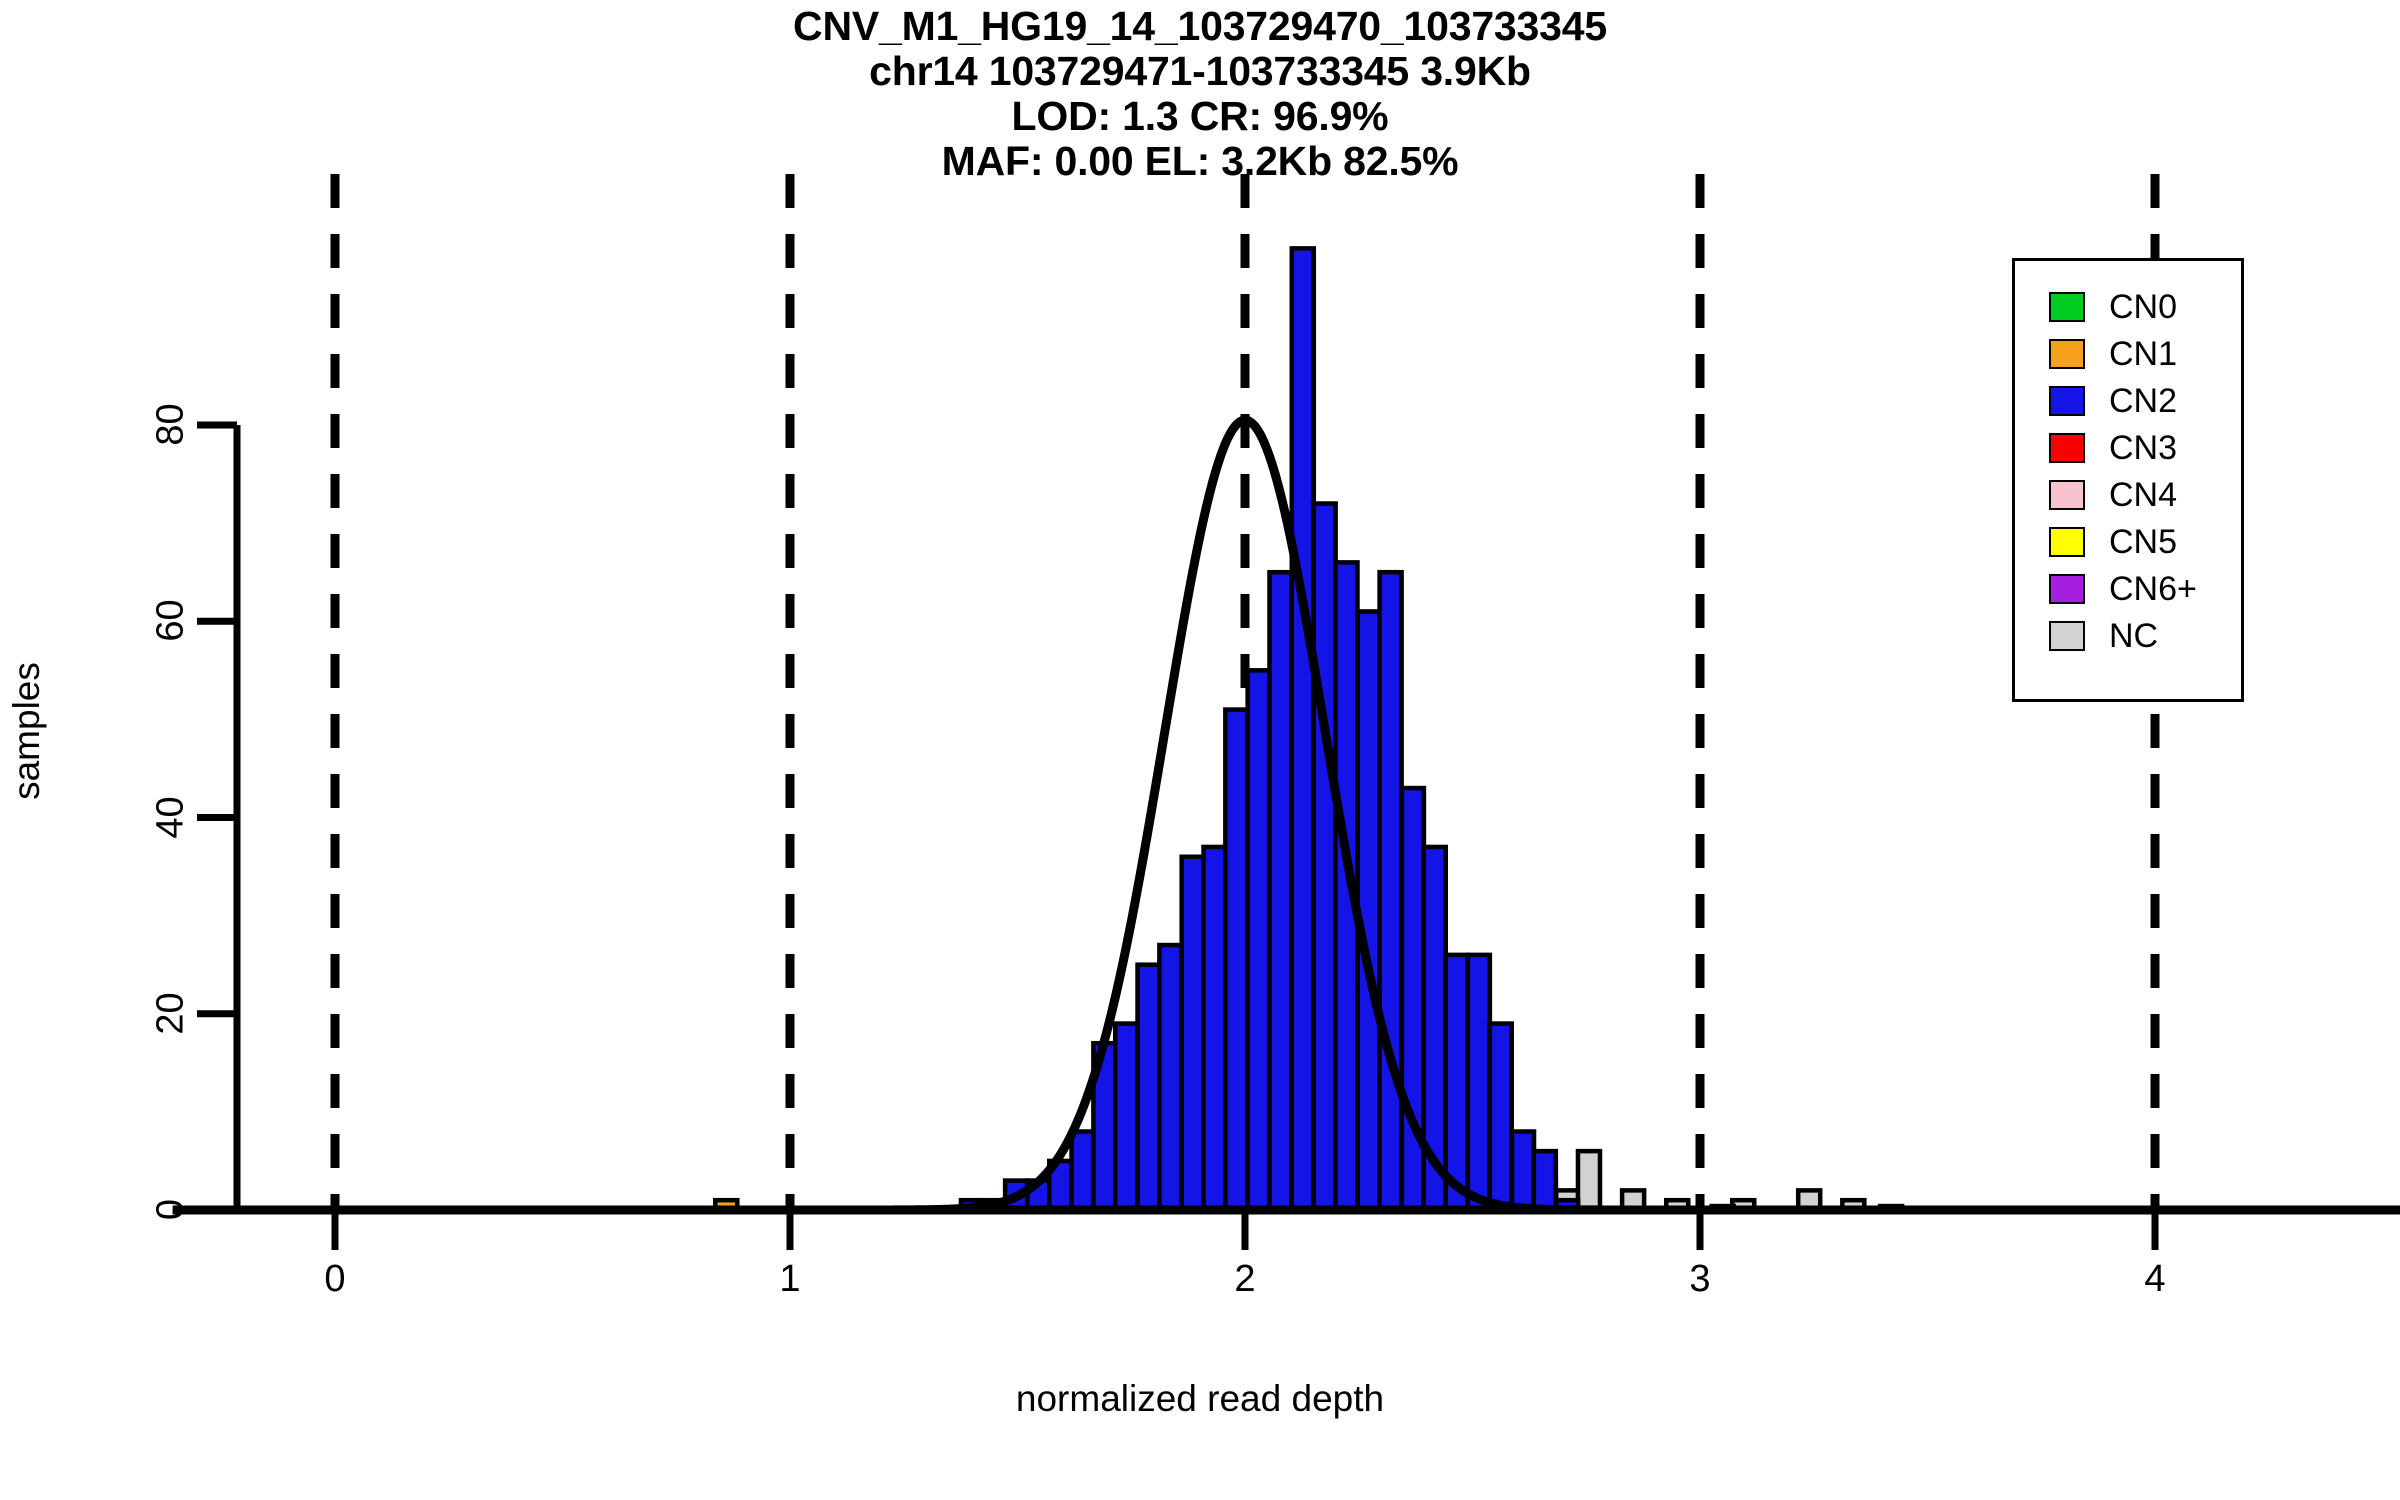  I want to click on legend-item-label: CN1, so click(2143, 353).